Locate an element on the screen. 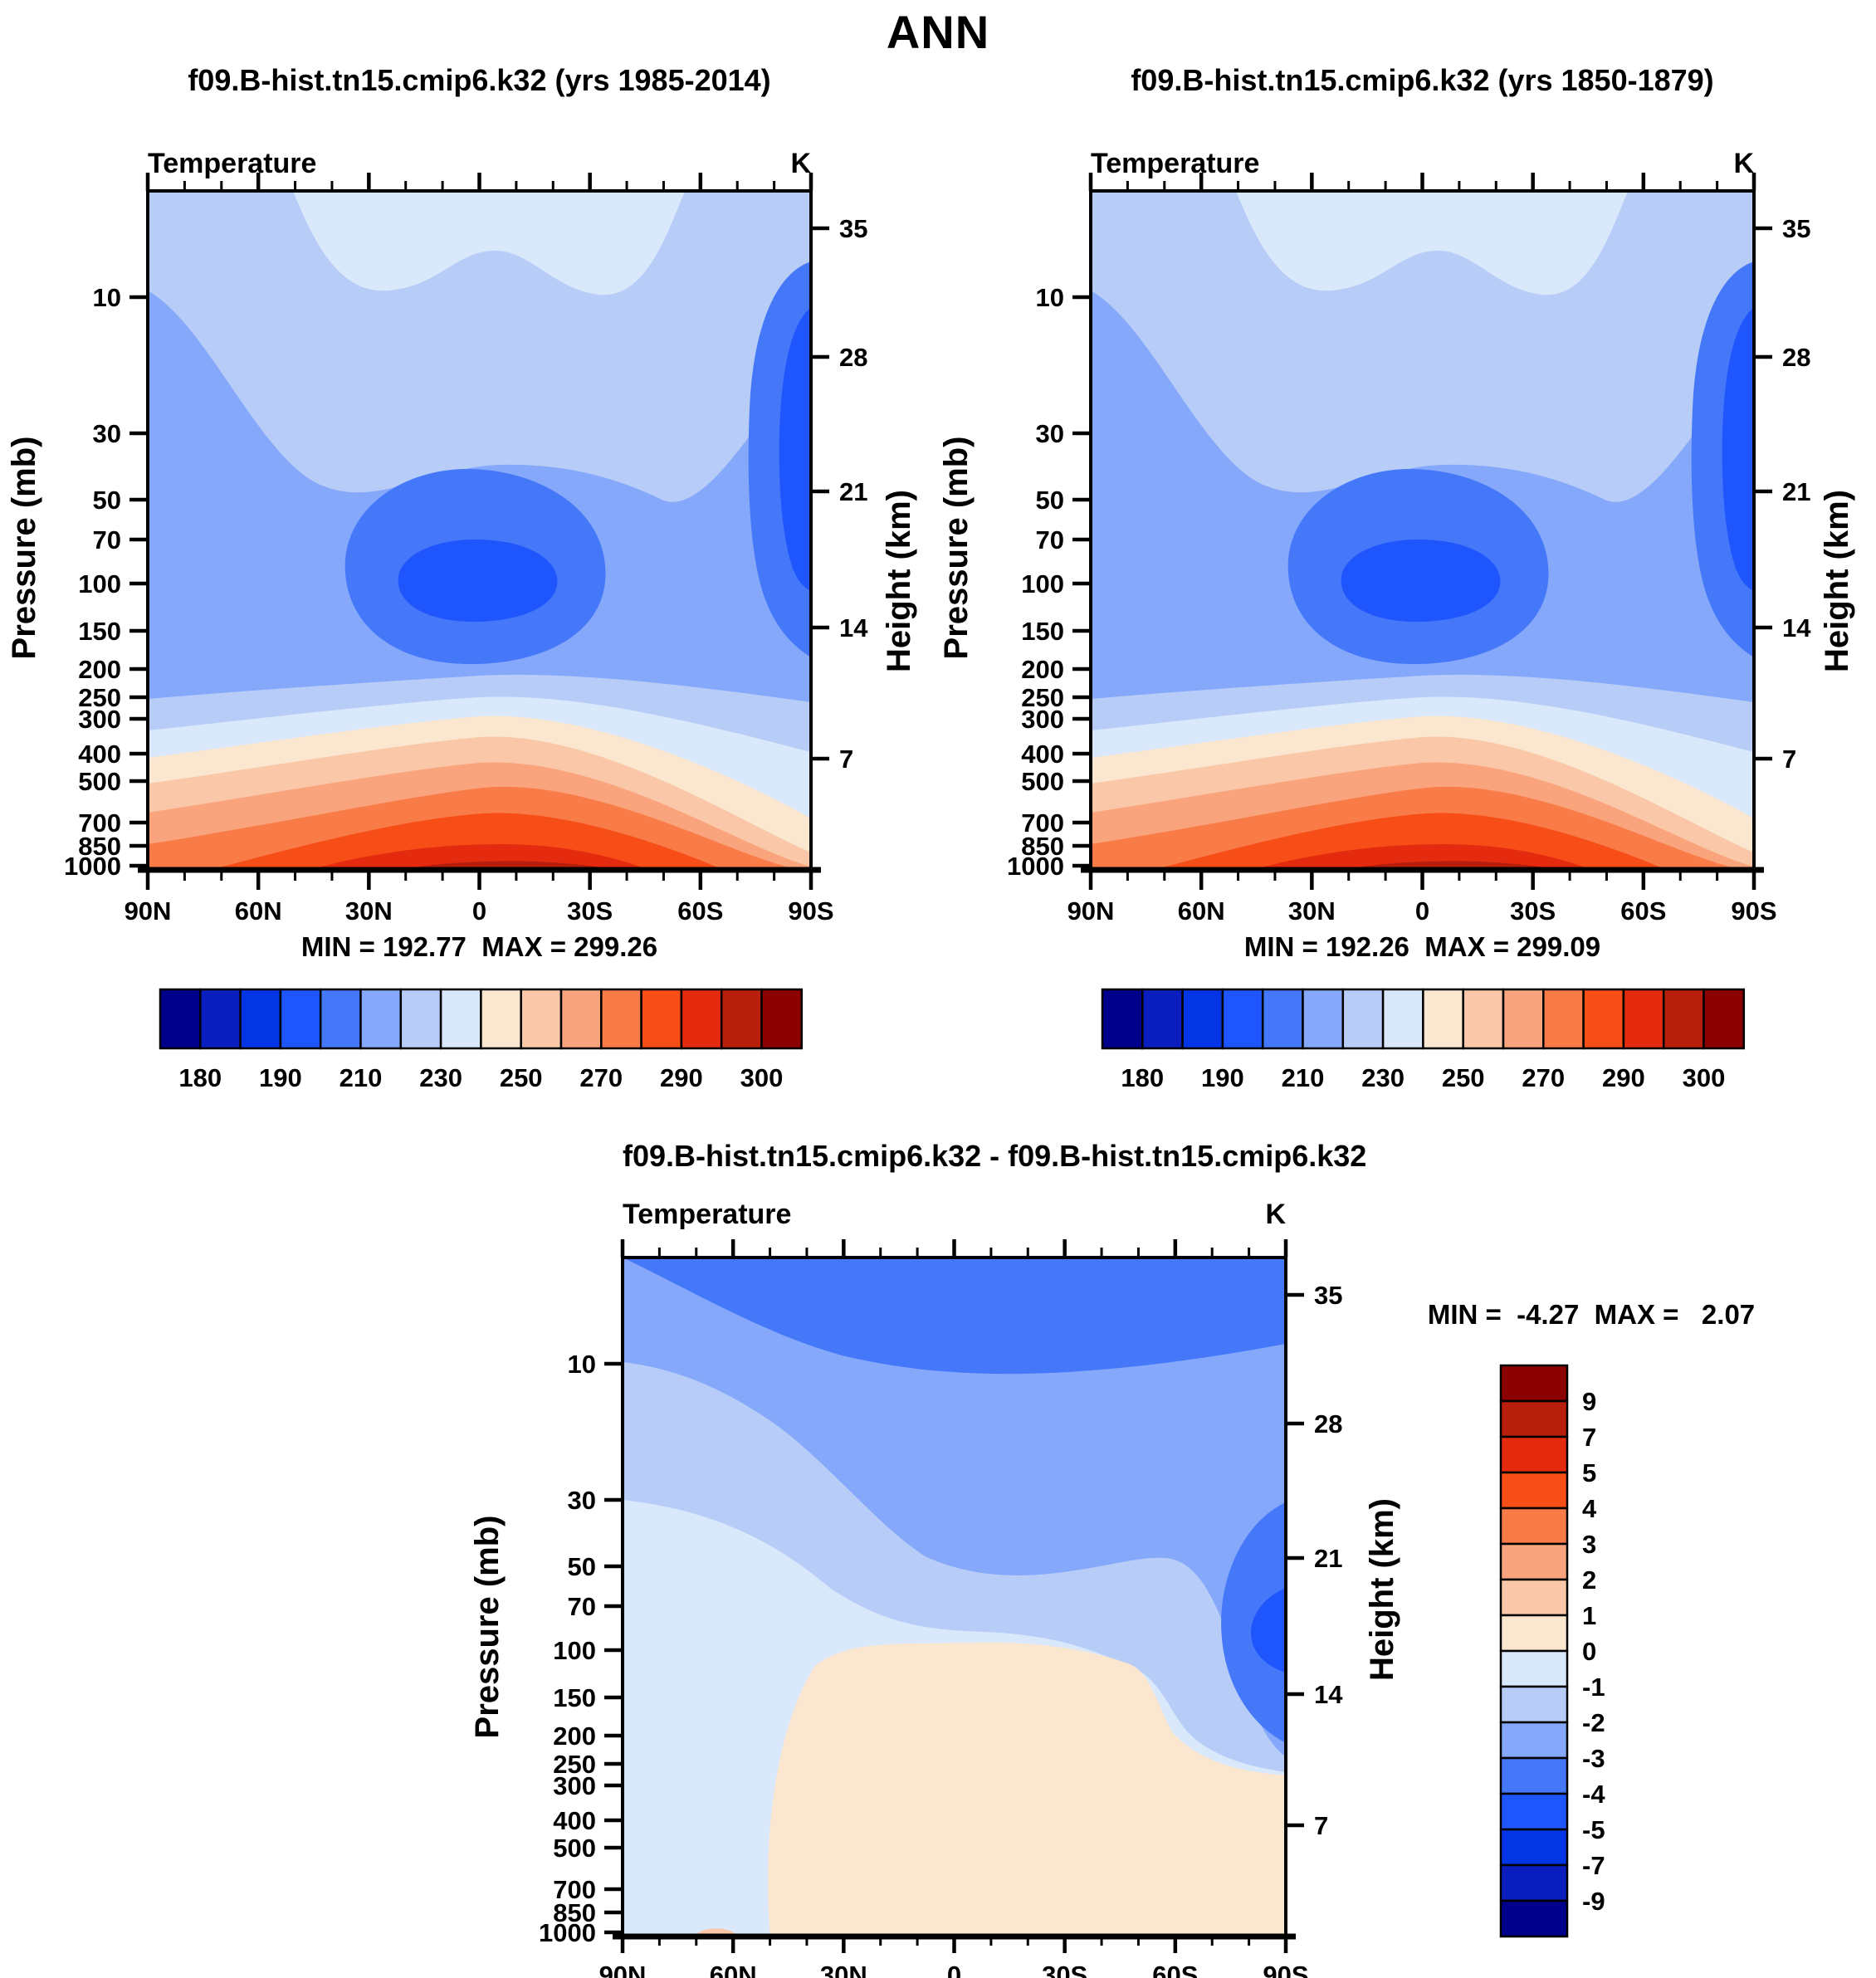 The height and width of the screenshot is (1978, 1876). panel2-axis-header: Temperature K is located at coordinates (1422, 164).